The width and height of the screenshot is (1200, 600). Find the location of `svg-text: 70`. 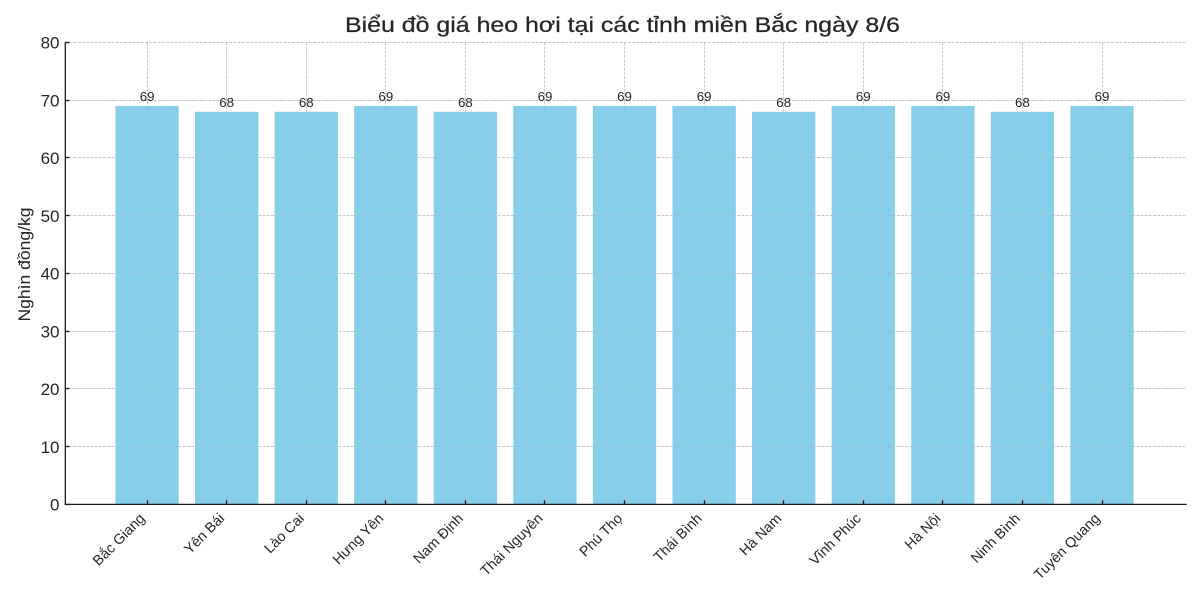

svg-text: 70 is located at coordinates (50, 100).